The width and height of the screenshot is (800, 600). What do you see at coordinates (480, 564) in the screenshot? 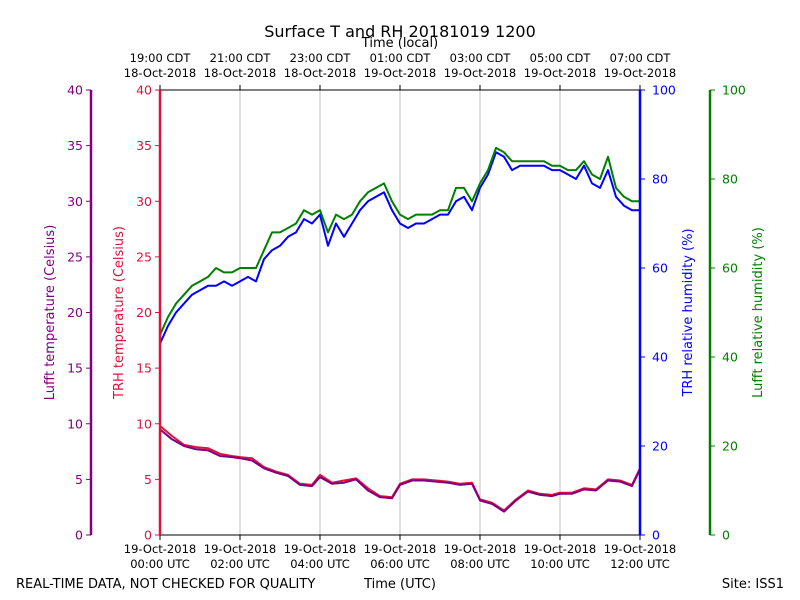
I see `x-tick-label-bottom-time: 08:00 UTC` at bounding box center [480, 564].